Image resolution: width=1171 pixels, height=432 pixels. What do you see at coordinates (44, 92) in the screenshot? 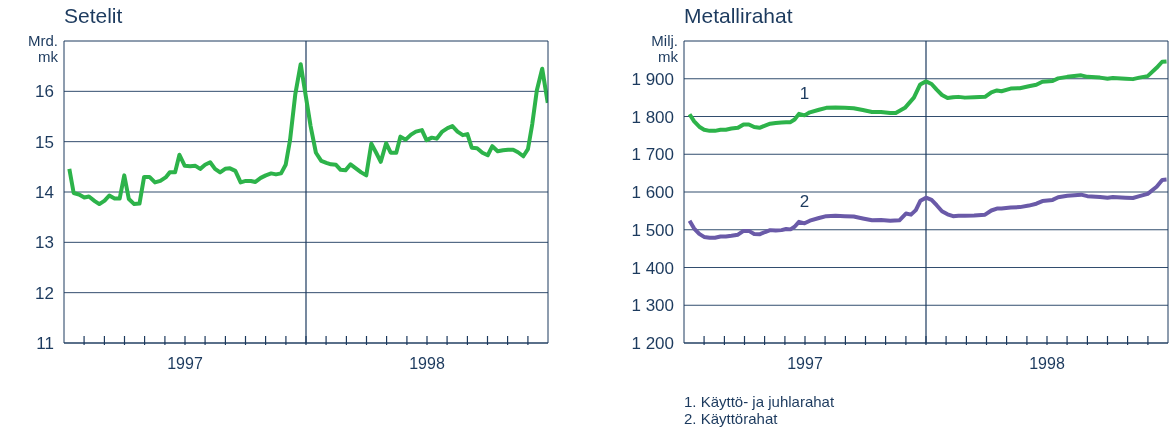
I see `y-tick-label: 16` at bounding box center [44, 92].